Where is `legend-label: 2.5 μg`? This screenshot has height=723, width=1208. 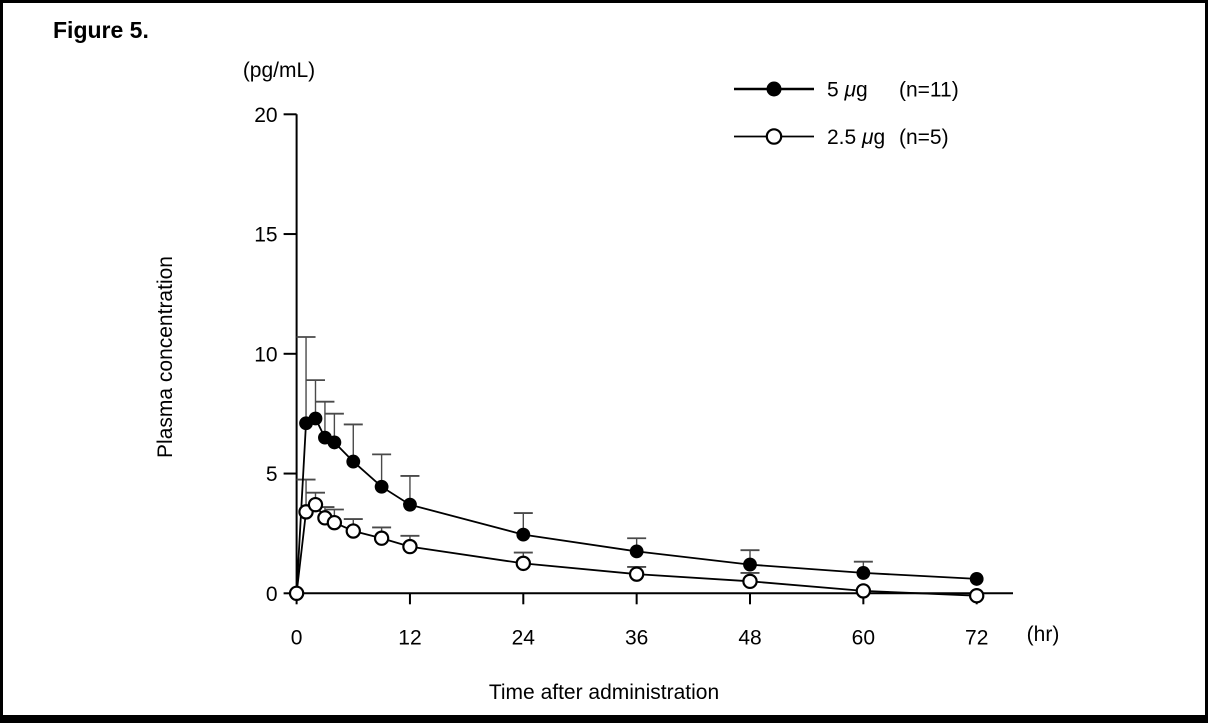
legend-label: 2.5 μg is located at coordinates (856, 137).